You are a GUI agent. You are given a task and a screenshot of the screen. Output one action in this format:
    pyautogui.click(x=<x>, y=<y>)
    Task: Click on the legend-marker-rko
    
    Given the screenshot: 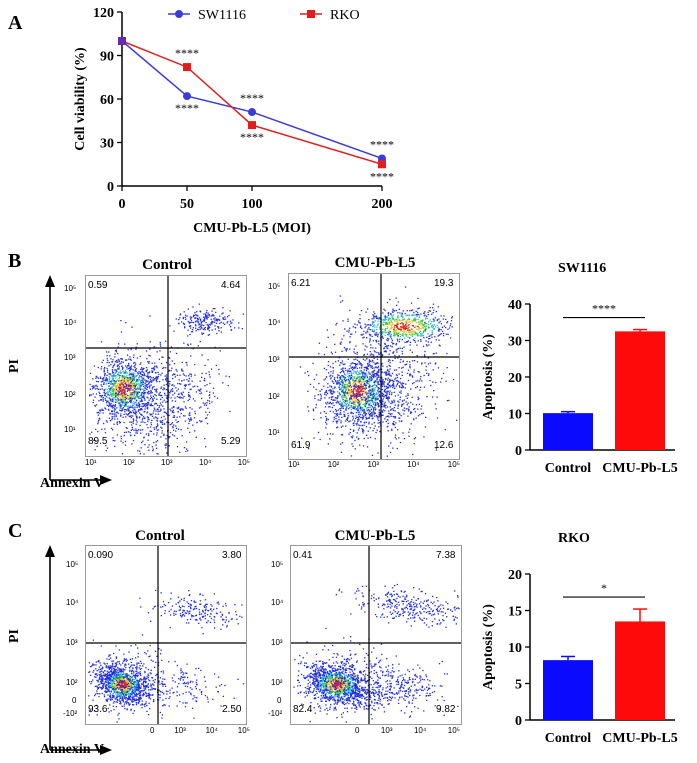 What is the action you would take?
    pyautogui.click(x=311, y=14)
    